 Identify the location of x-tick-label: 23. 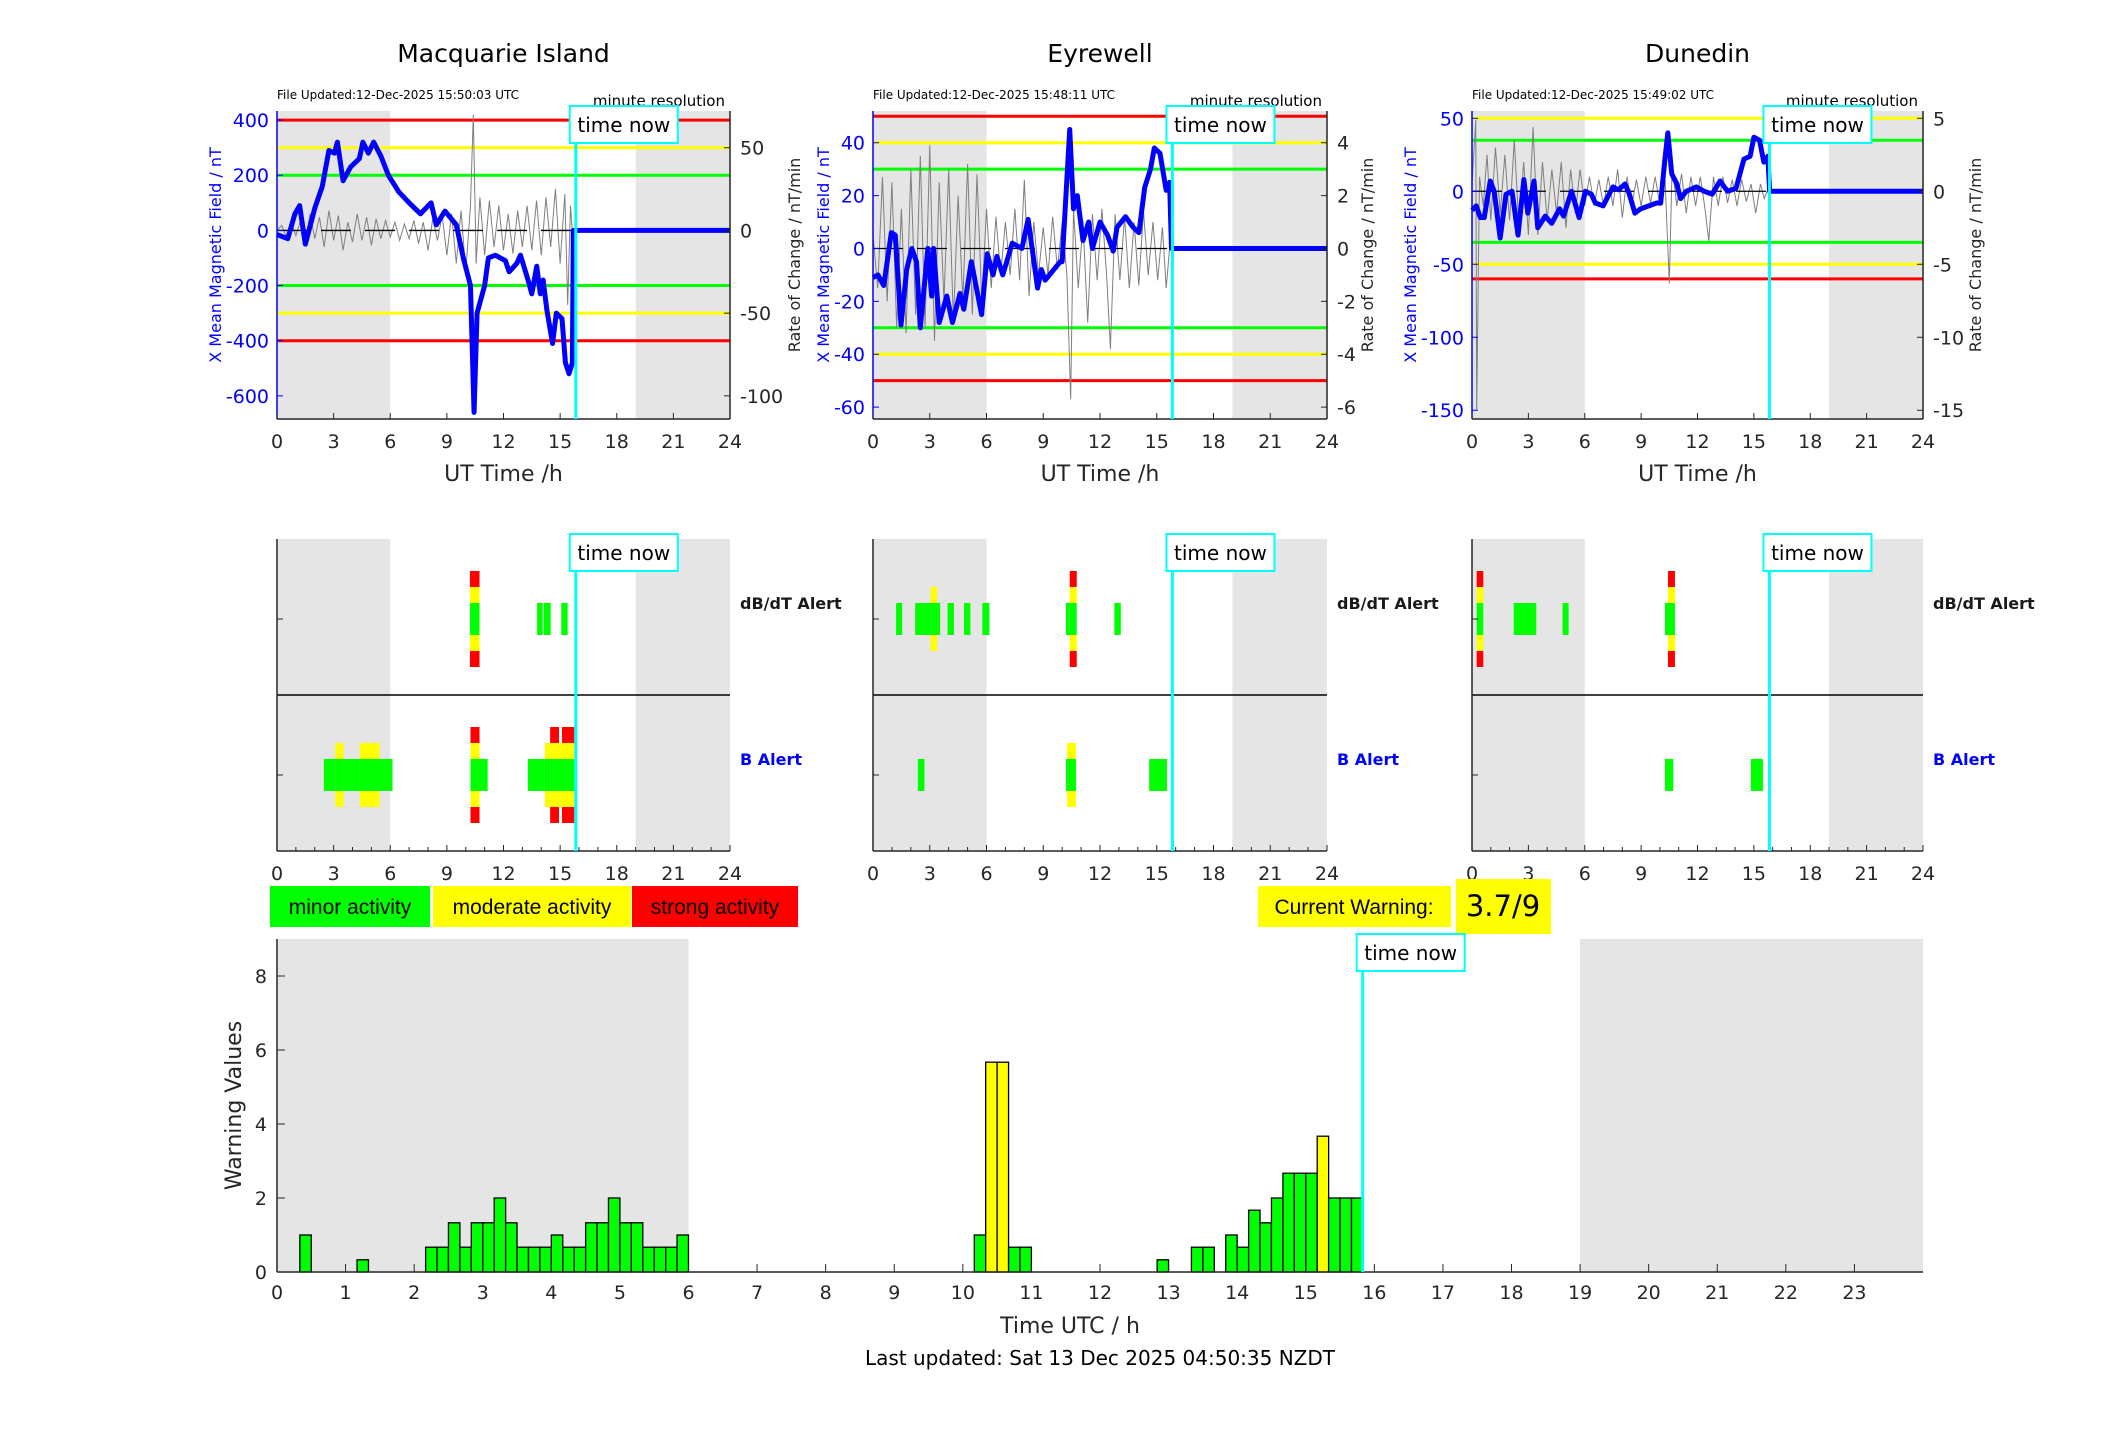
(1854, 1293).